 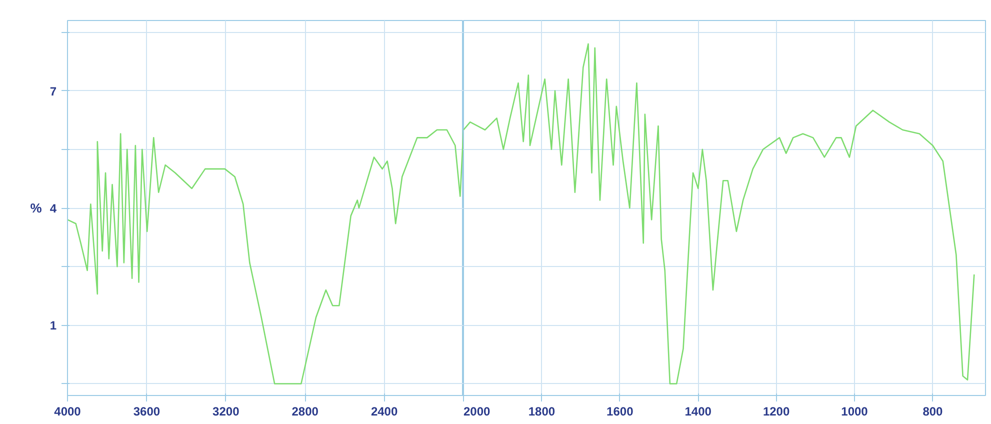 What do you see at coordinates (854, 411) in the screenshot?
I see `x-tick-label: 1000` at bounding box center [854, 411].